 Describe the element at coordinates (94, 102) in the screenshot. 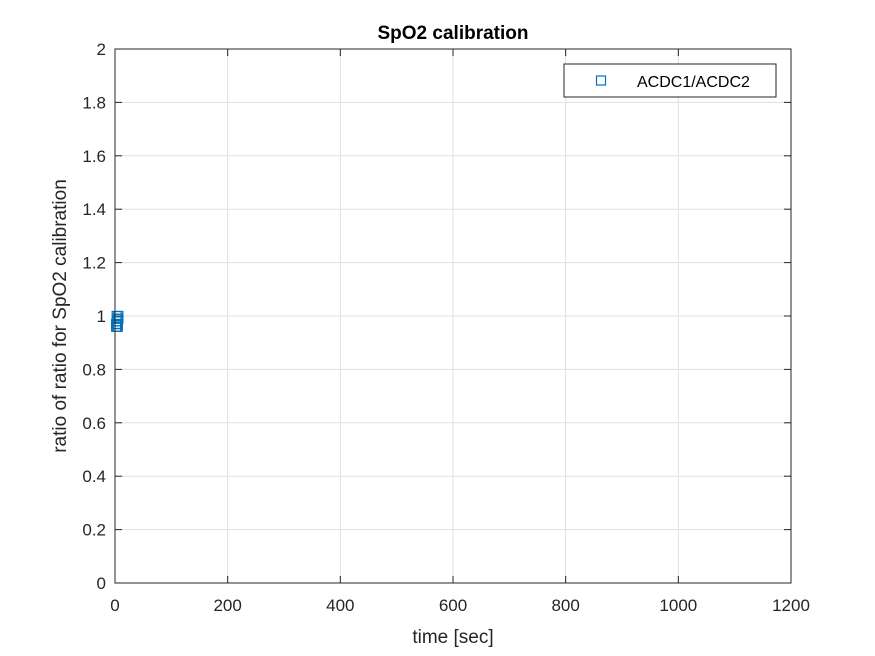

I see `y-tick-label: 1.8` at that location.